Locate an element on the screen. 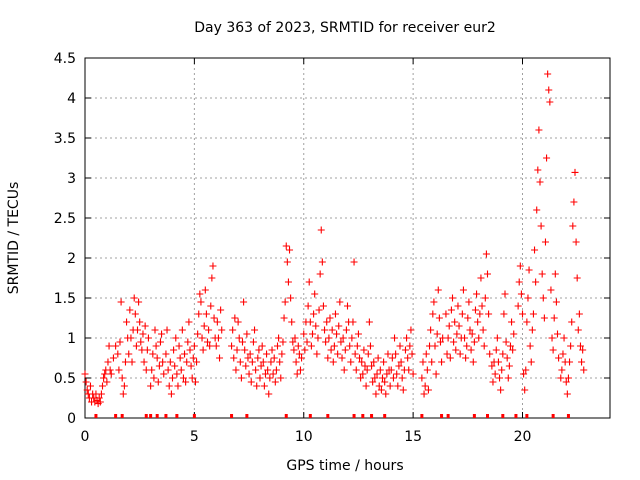  x-tick-label: 15 is located at coordinates (413, 437).